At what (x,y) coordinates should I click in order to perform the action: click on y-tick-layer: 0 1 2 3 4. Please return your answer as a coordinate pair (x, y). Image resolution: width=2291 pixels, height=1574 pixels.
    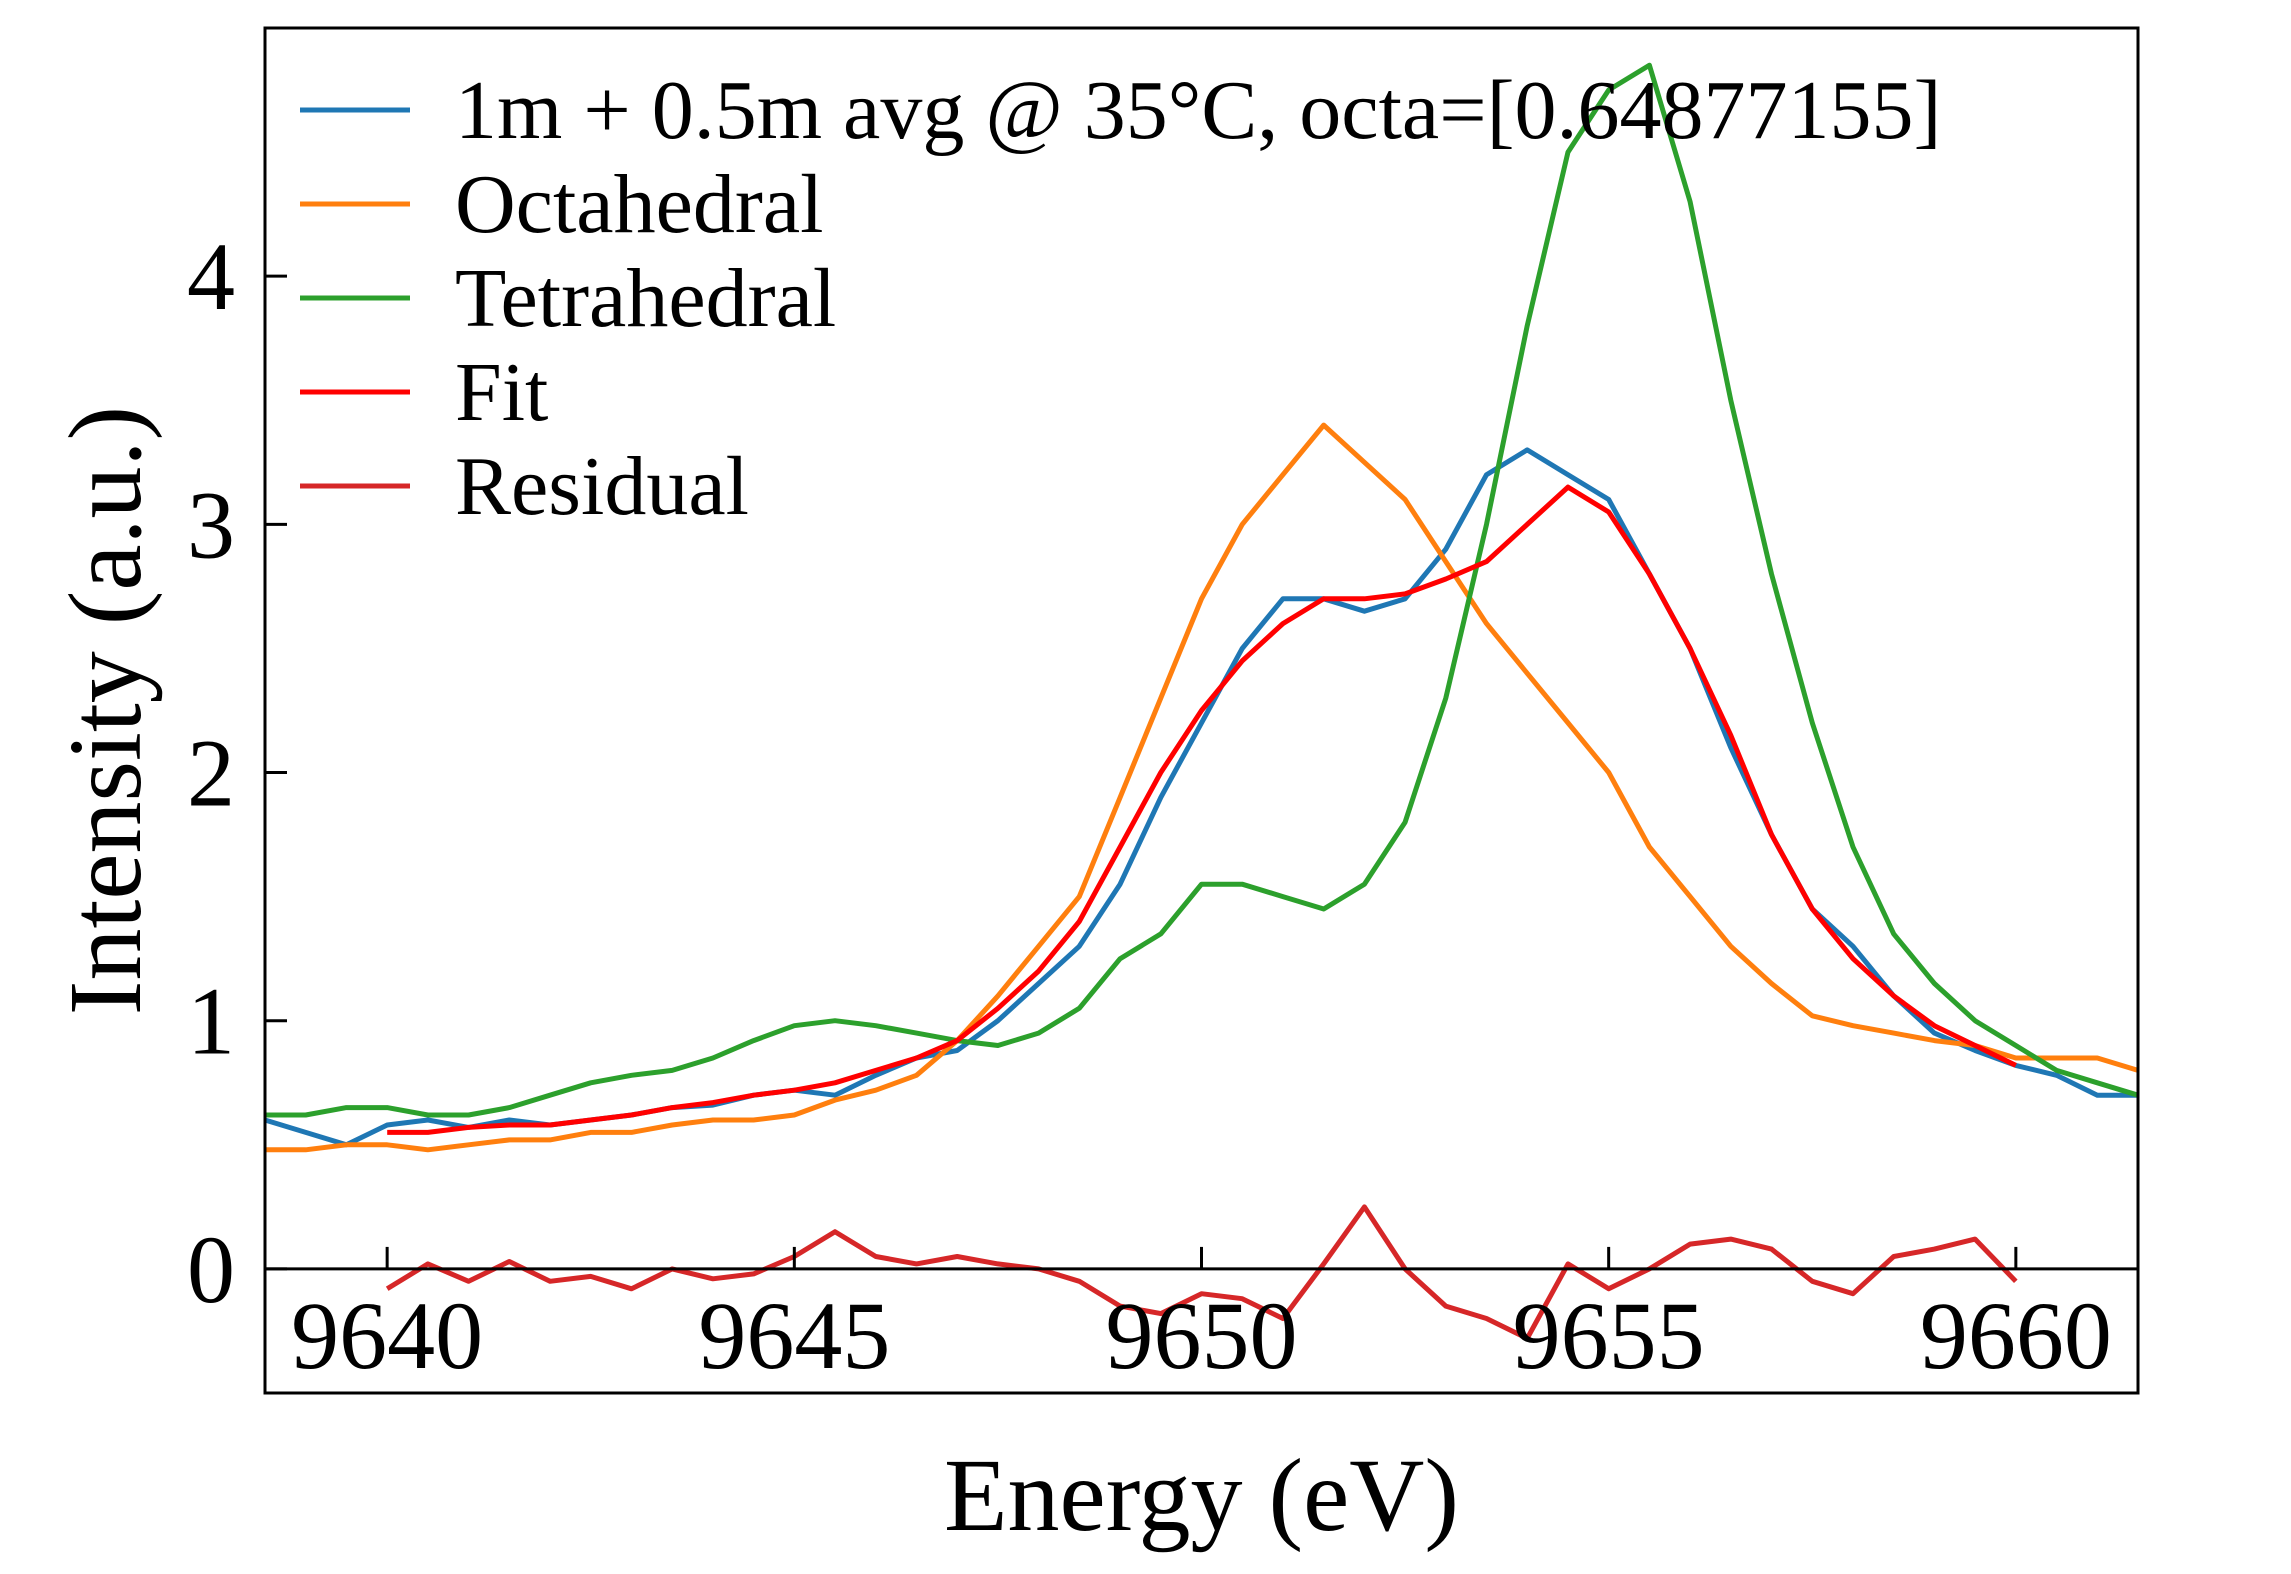
    Looking at the image, I should click on (237, 773).